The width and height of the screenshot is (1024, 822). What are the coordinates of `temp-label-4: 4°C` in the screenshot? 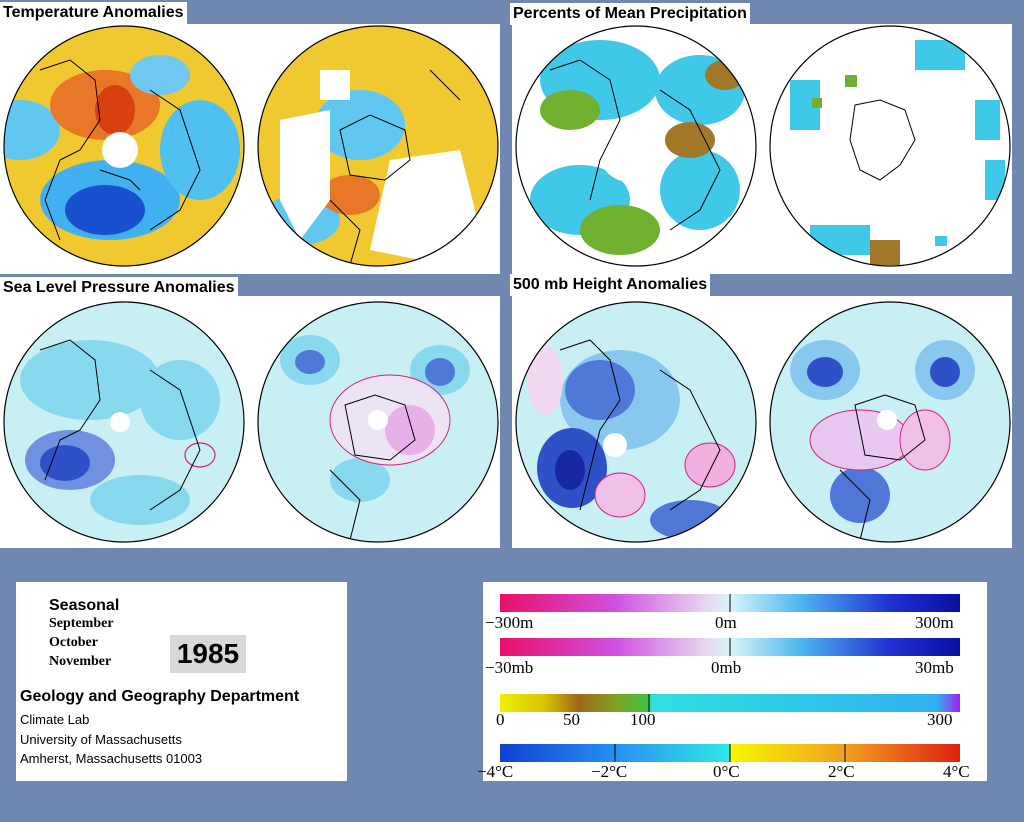 It's located at (956, 771).